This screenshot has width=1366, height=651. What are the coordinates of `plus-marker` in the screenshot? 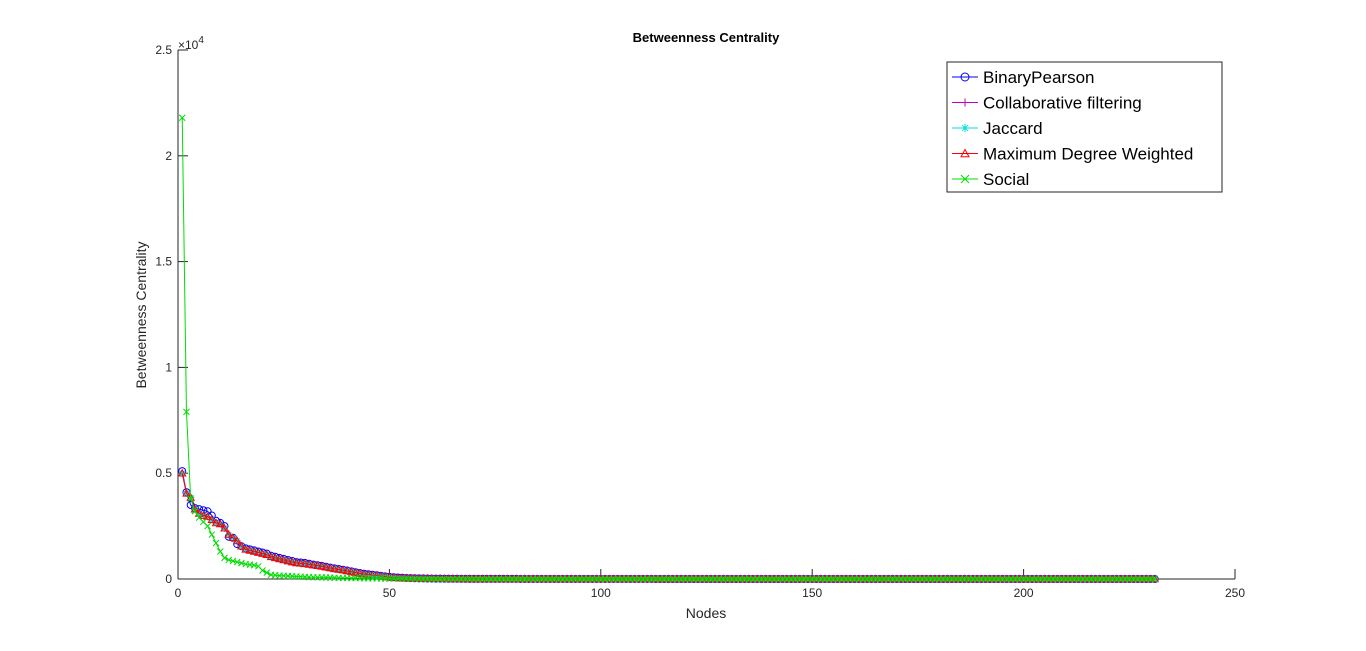 It's located at (965, 102).